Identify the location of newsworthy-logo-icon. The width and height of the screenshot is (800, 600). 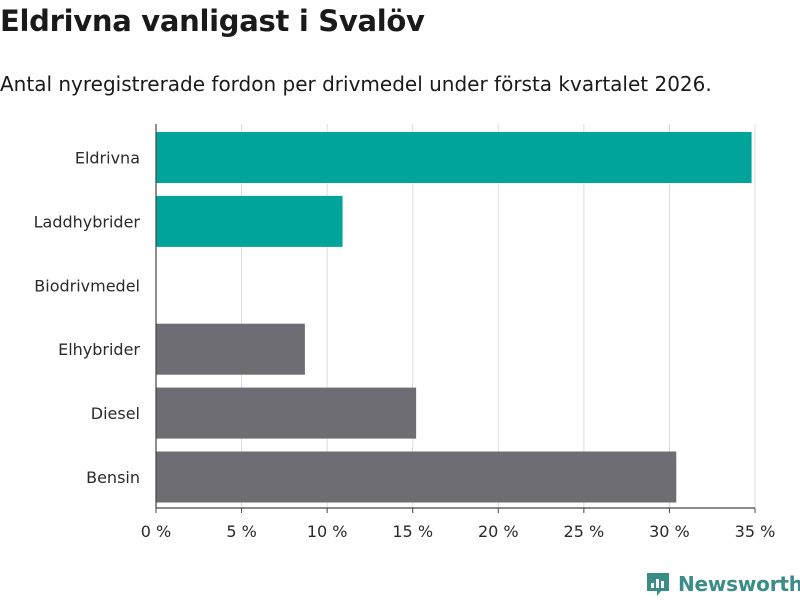
(658, 584).